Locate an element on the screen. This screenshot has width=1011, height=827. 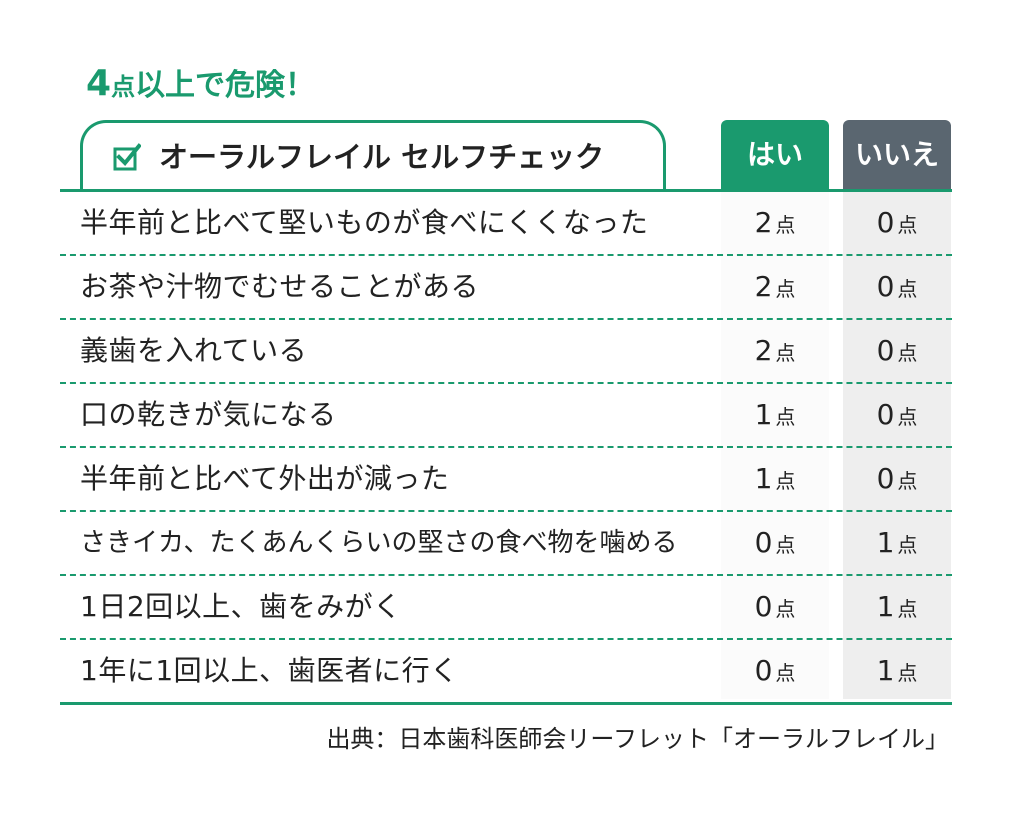
question-text: 半年前と比べて外出が減った is located at coordinates (265, 478).